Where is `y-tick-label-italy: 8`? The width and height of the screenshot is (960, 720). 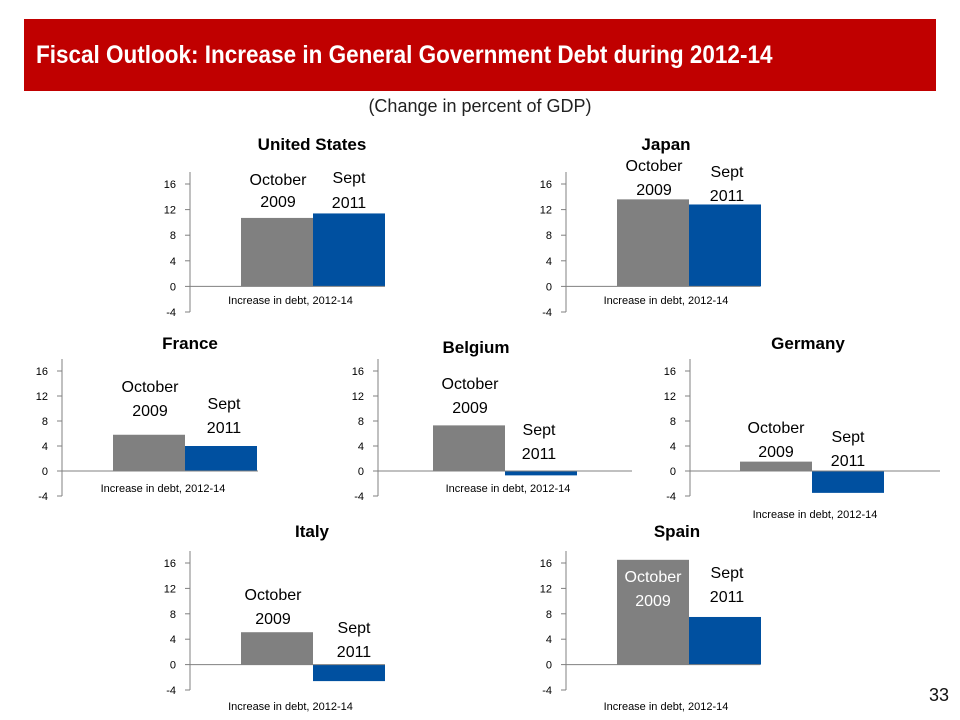 y-tick-label-italy: 8 is located at coordinates (173, 615).